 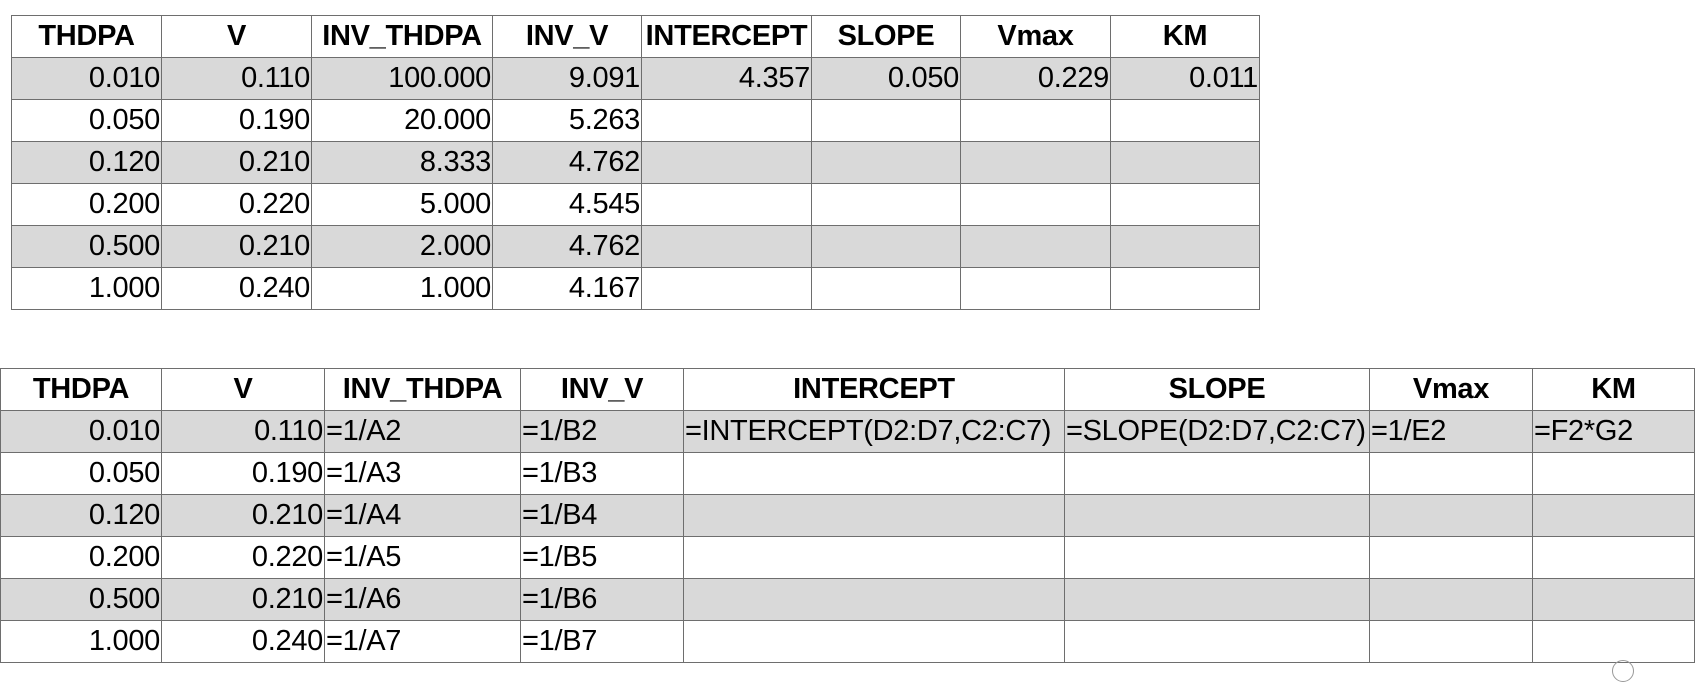 I want to click on cell-inv-v: =1/B5, so click(x=602, y=557).